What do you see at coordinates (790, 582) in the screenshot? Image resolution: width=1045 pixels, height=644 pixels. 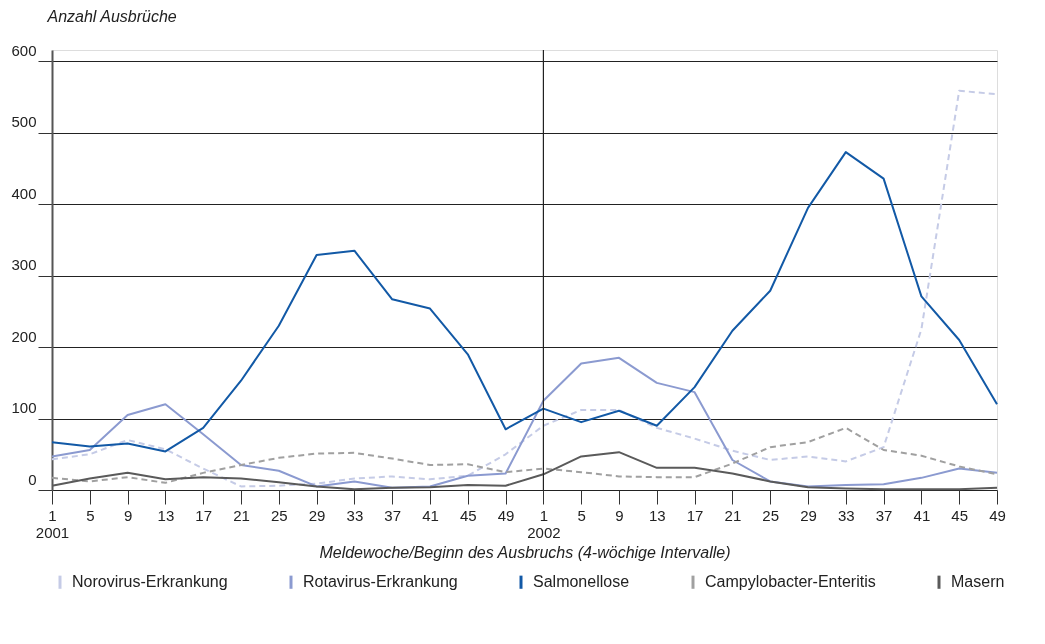 I see `legend-label: Campylobacter-Enteritis` at bounding box center [790, 582].